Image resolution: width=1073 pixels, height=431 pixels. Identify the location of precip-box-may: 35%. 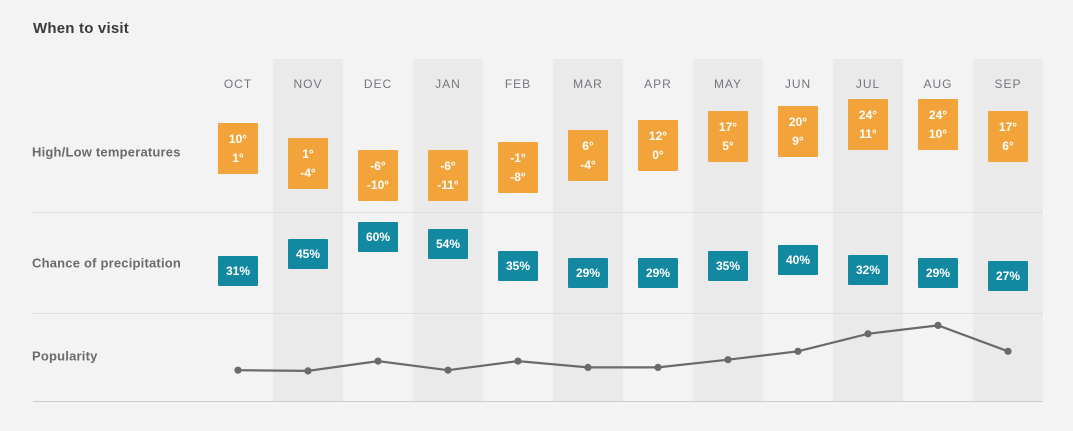
(728, 266).